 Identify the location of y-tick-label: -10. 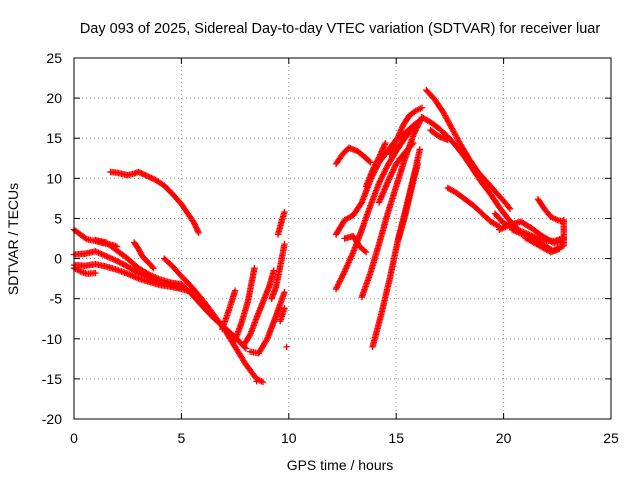
(52, 339).